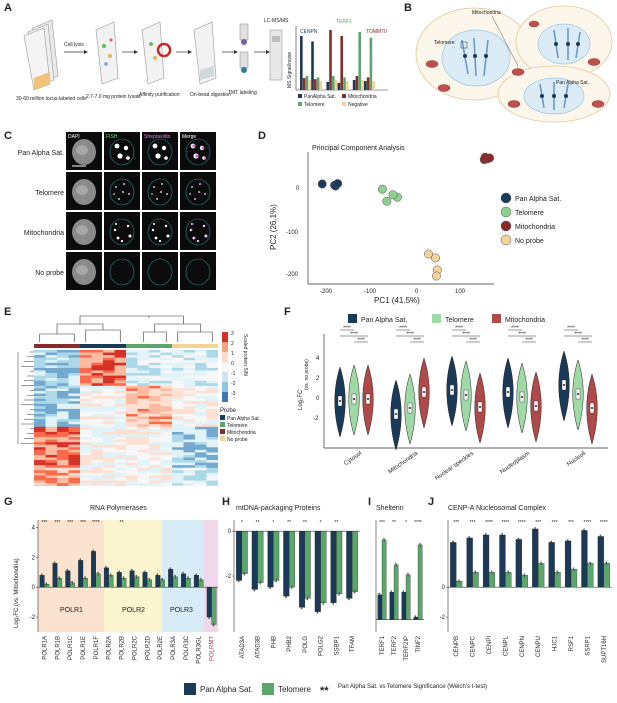 The height and width of the screenshot is (703, 617). What do you see at coordinates (244, 48) in the screenshot?
I see `tmt-tubes-icon` at bounding box center [244, 48].